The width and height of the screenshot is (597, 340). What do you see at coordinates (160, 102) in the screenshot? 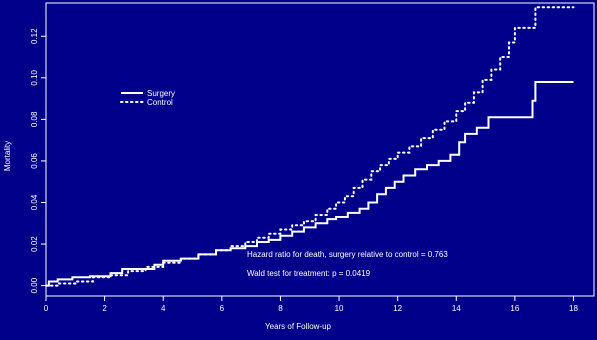
I see `legend-label-control: Control` at bounding box center [160, 102].